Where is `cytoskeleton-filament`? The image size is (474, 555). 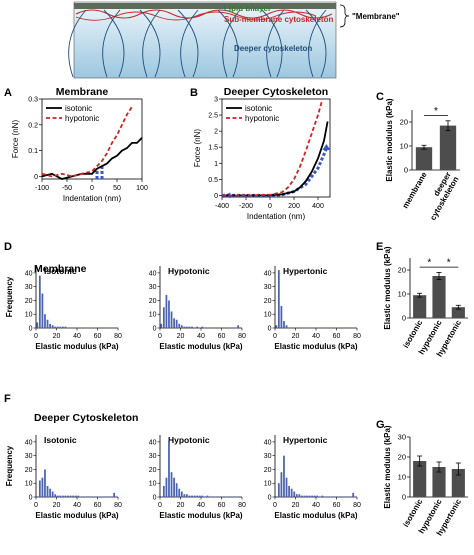 cytoskeleton-filament is located at coordinates (114, 43).